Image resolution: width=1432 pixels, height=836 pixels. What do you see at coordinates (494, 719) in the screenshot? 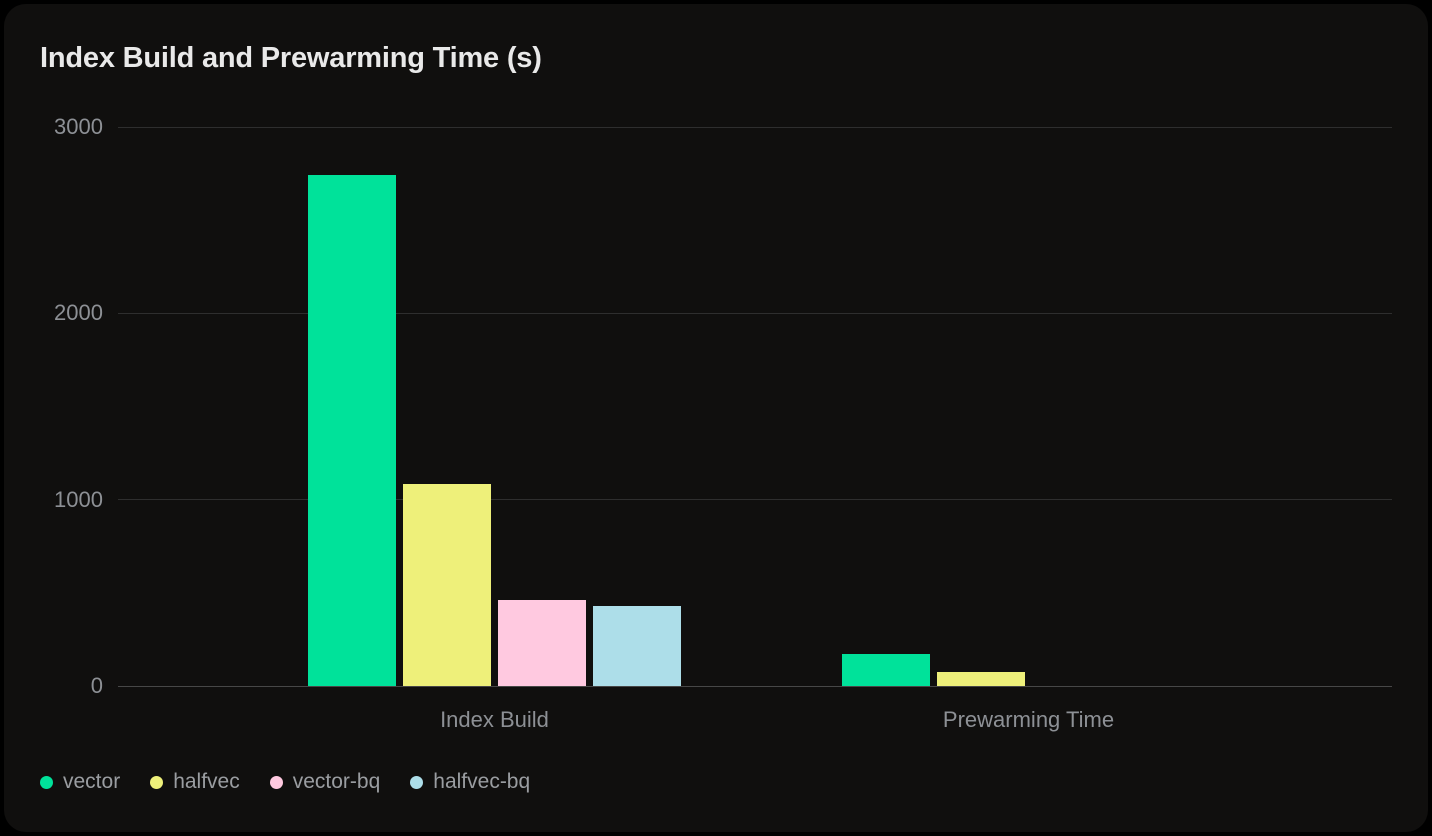
I see `x-category-label-index-build: Index Build` at bounding box center [494, 719].